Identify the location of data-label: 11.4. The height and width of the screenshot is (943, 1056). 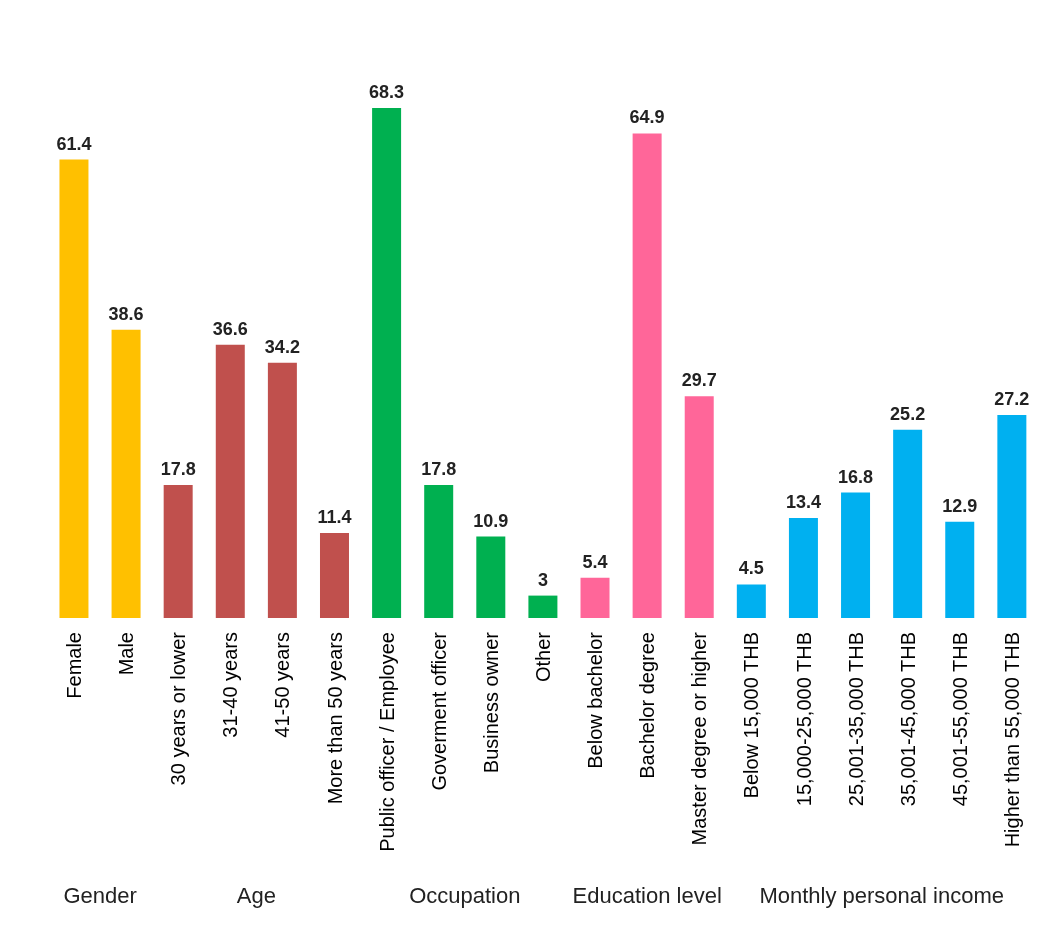
(334, 516).